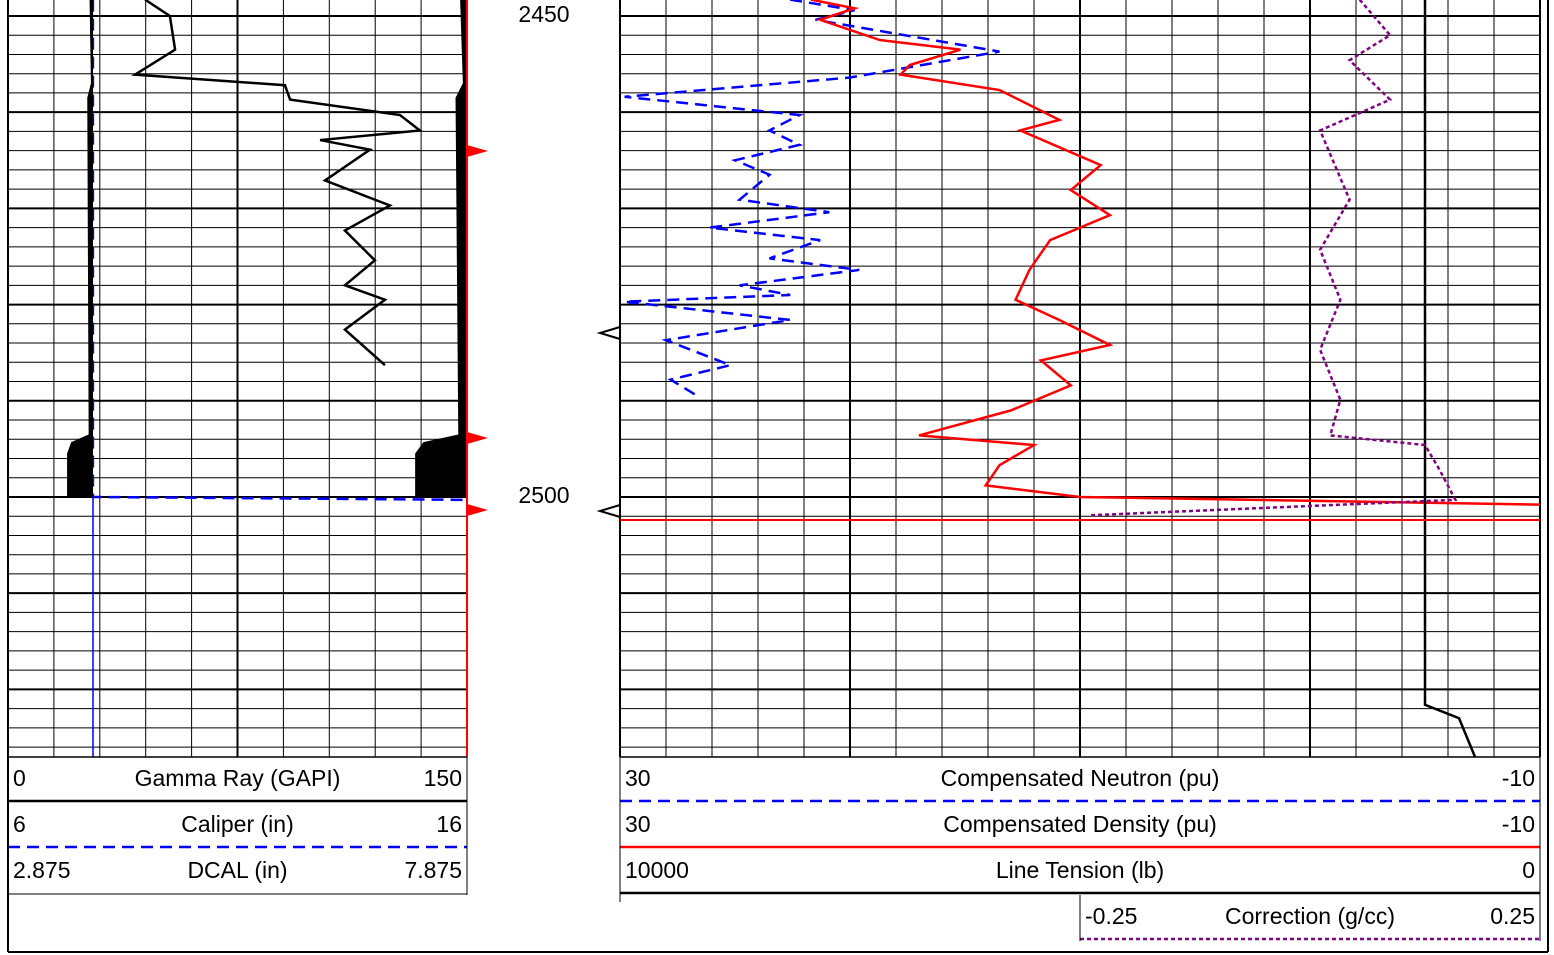  What do you see at coordinates (543, 495) in the screenshot?
I see `depth-label: 2500` at bounding box center [543, 495].